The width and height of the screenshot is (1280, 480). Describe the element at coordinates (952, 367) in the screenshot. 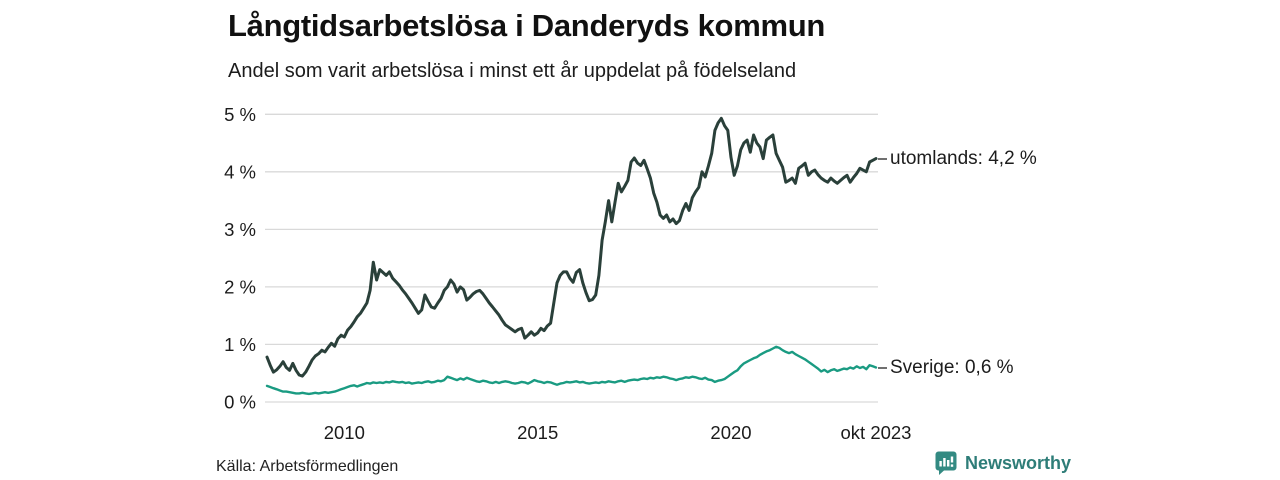

I see `legend-label-sverige: Sverige: 0,6 %` at that location.